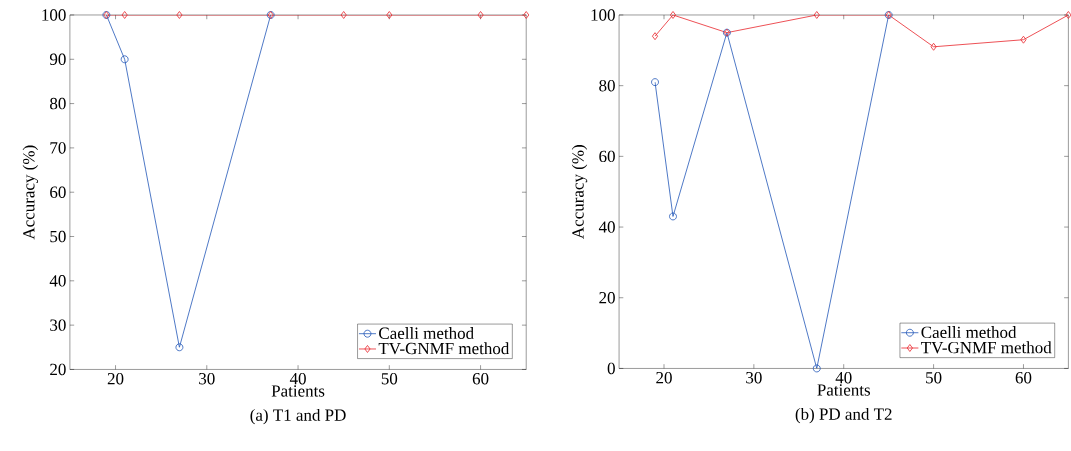  Describe the element at coordinates (611, 368) in the screenshot. I see `y-tick-label: 0` at that location.